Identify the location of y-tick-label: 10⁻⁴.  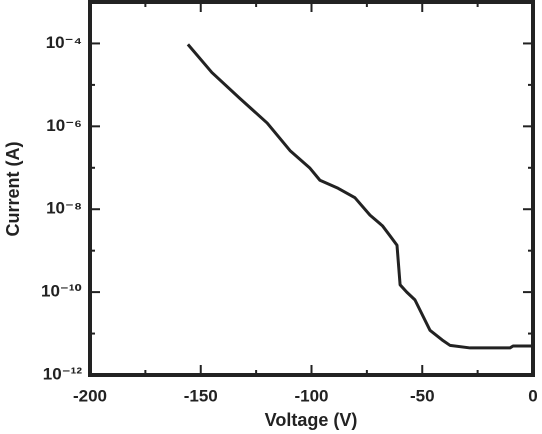
(64, 42).